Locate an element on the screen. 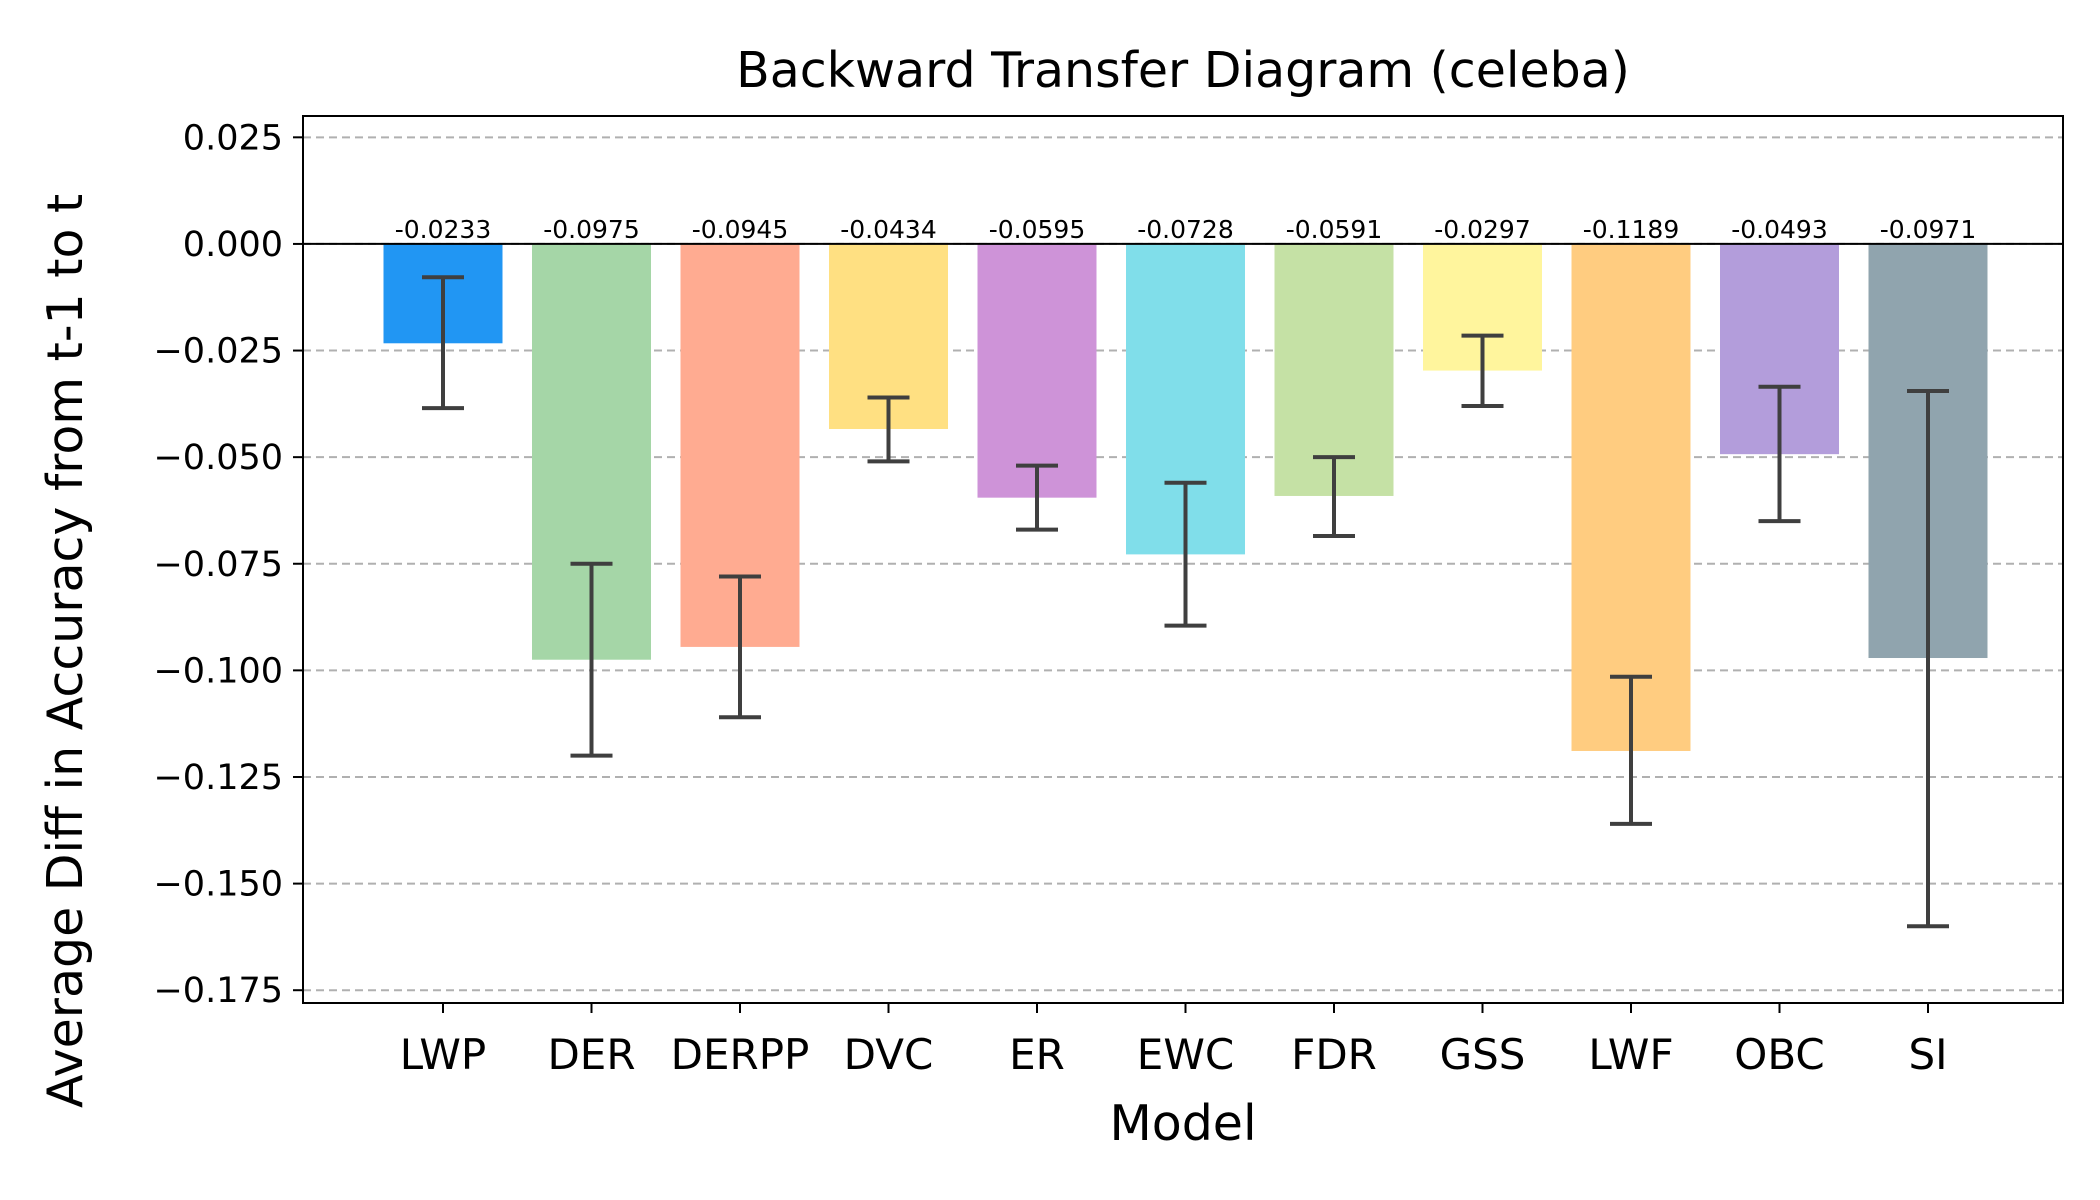 Image resolution: width=2100 pixels, height=1200 pixels. bar-er is located at coordinates (1037, 370).